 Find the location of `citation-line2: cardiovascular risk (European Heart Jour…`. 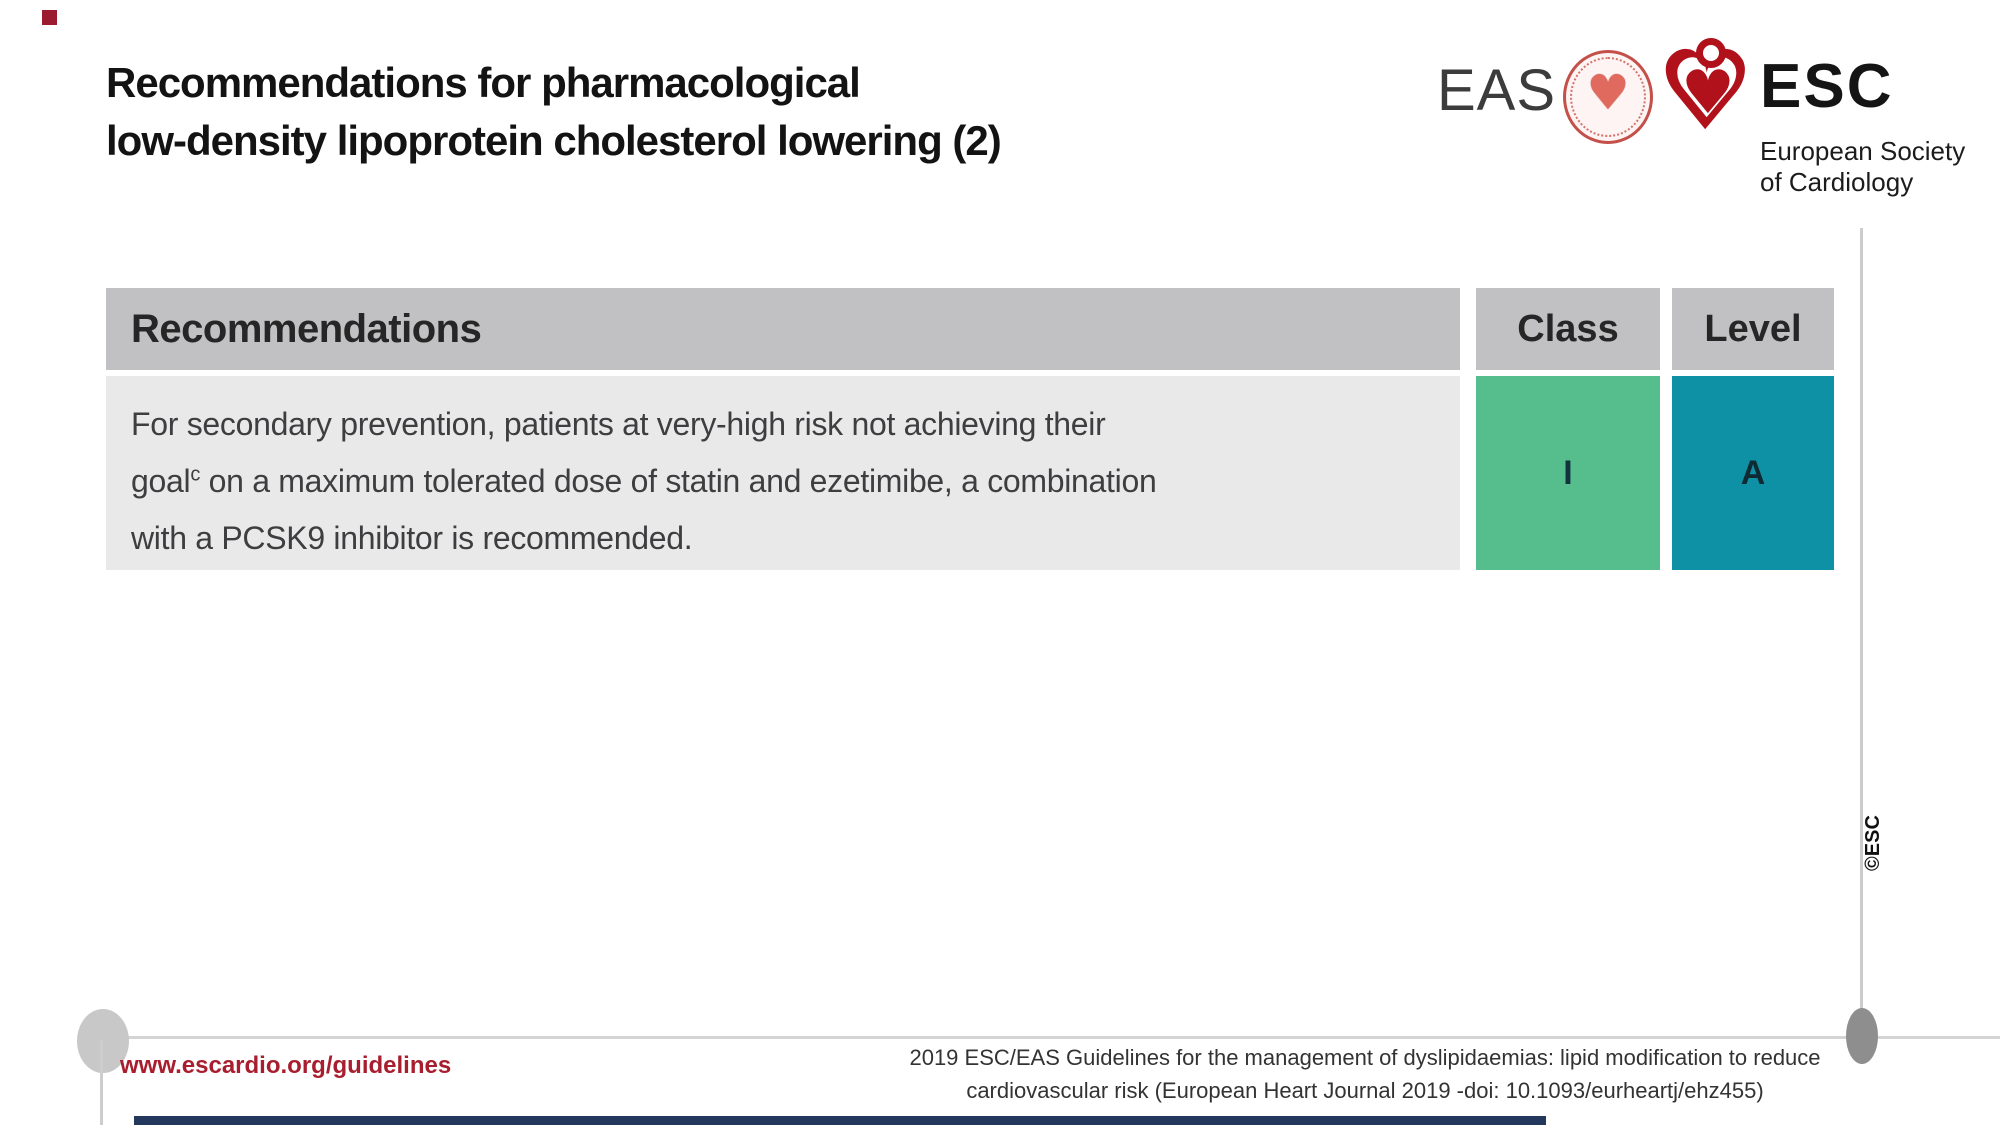

citation-line2: cardiovascular risk (European Heart Jour… is located at coordinates (1365, 1090).